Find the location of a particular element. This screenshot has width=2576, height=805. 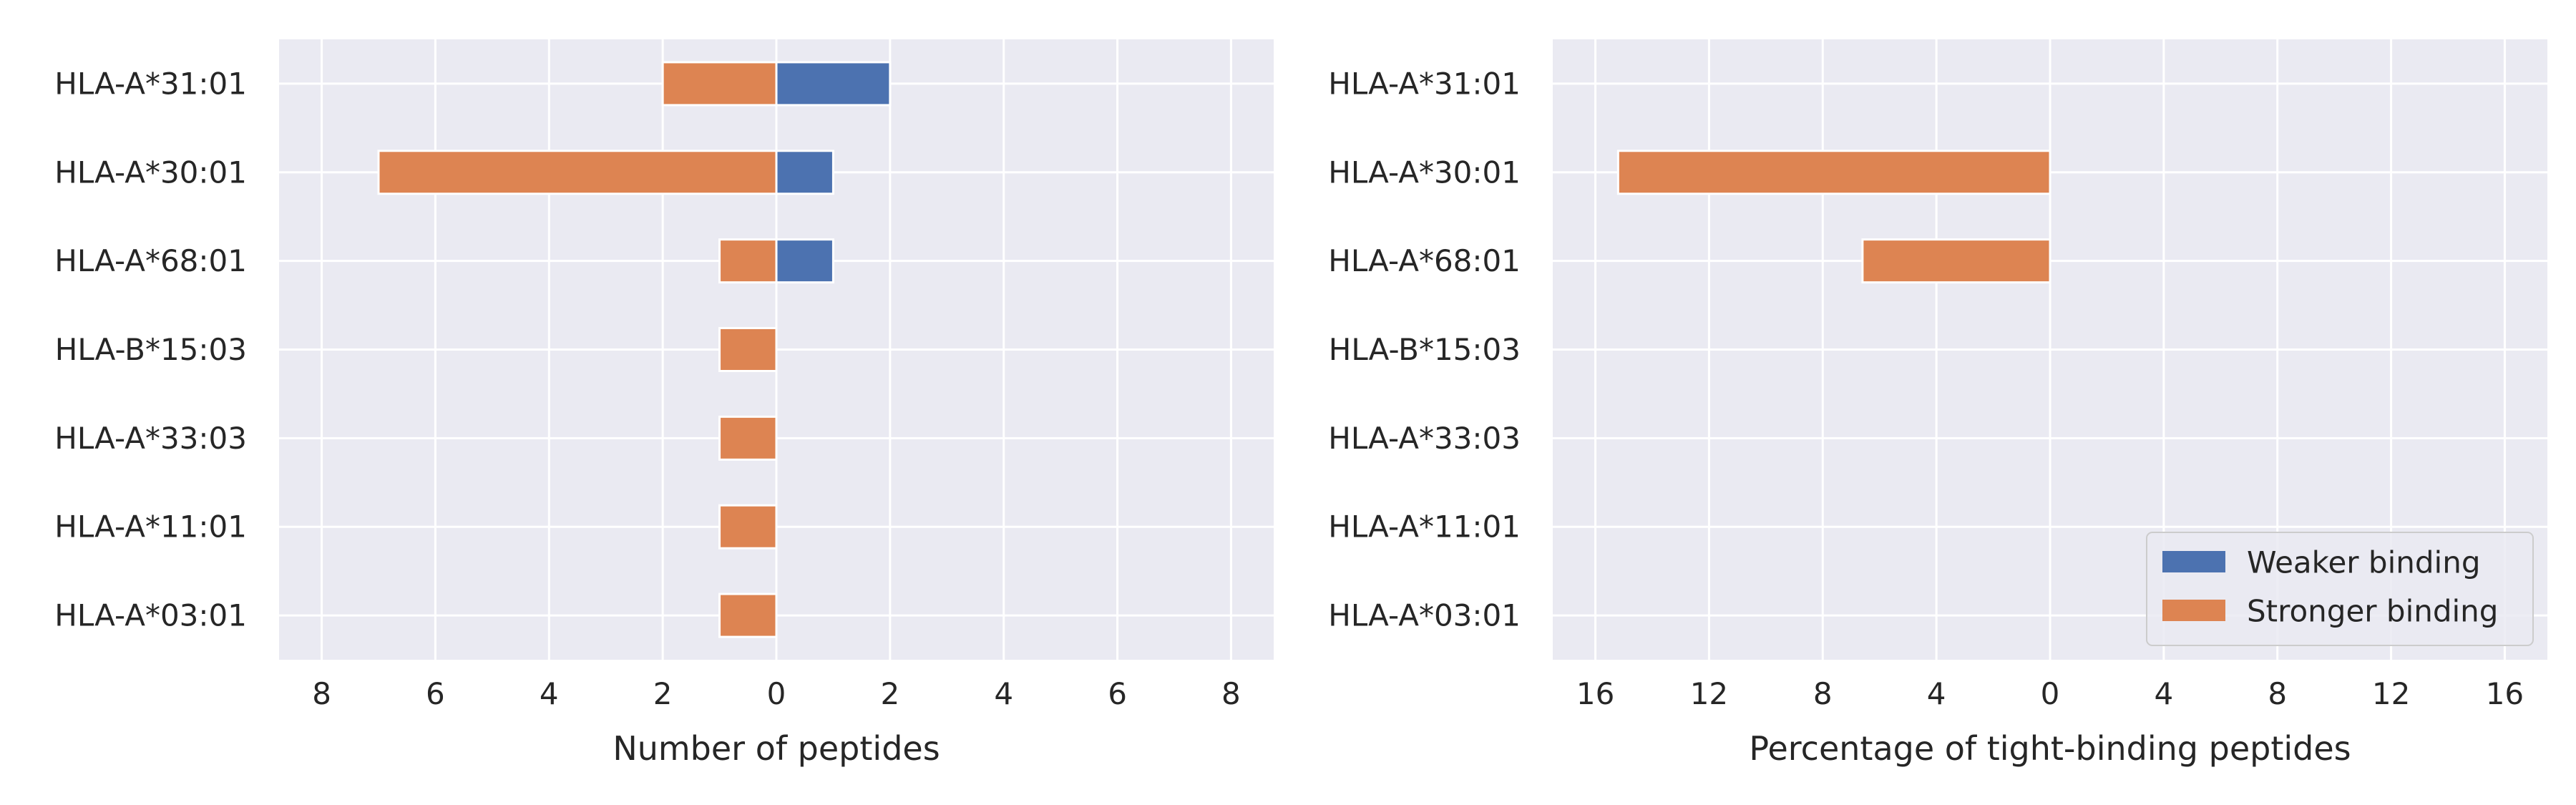

x-axis-label: Percentage of tight-binding peptides is located at coordinates (2050, 748).